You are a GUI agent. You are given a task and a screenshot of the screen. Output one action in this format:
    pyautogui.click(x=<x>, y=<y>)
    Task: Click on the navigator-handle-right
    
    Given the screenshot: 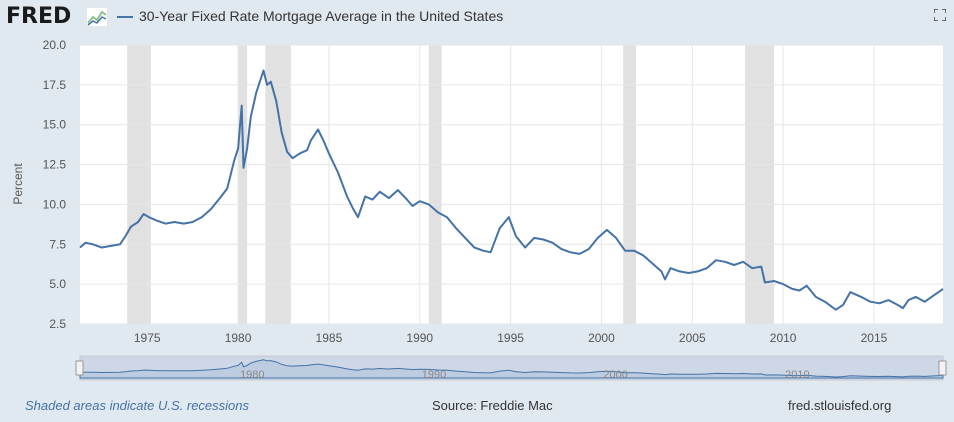 What is the action you would take?
    pyautogui.click(x=942, y=368)
    